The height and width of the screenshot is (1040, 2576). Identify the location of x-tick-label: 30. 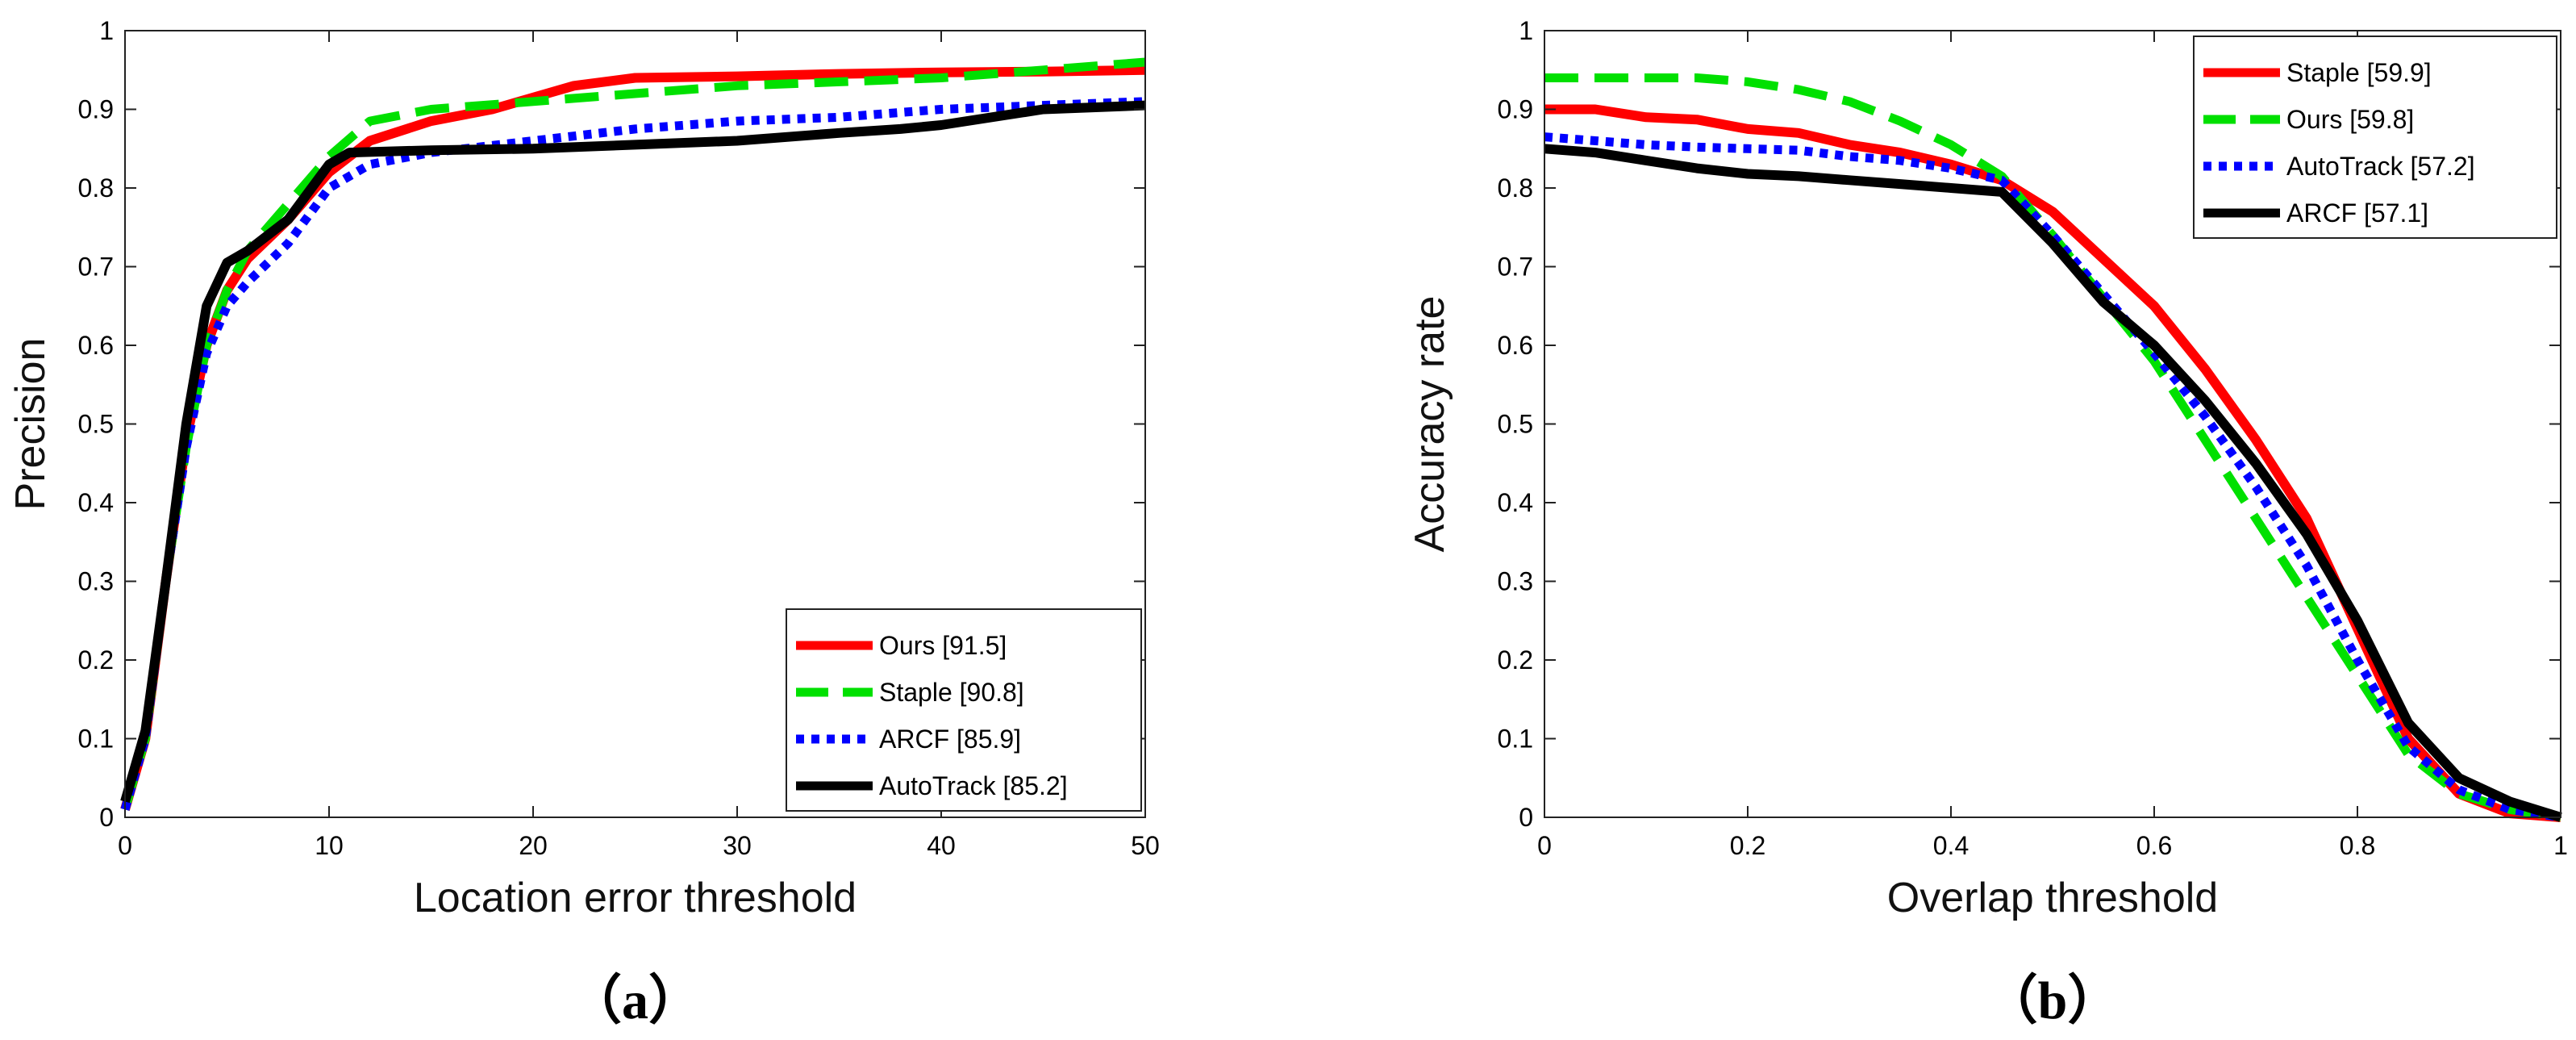
(737, 846).